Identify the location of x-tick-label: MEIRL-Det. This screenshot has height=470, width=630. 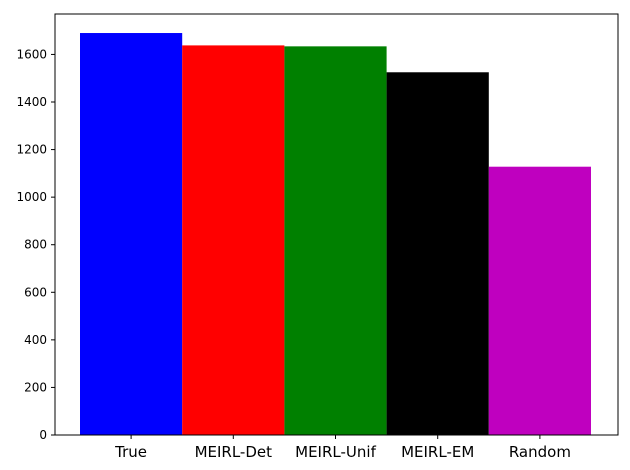
(234, 452).